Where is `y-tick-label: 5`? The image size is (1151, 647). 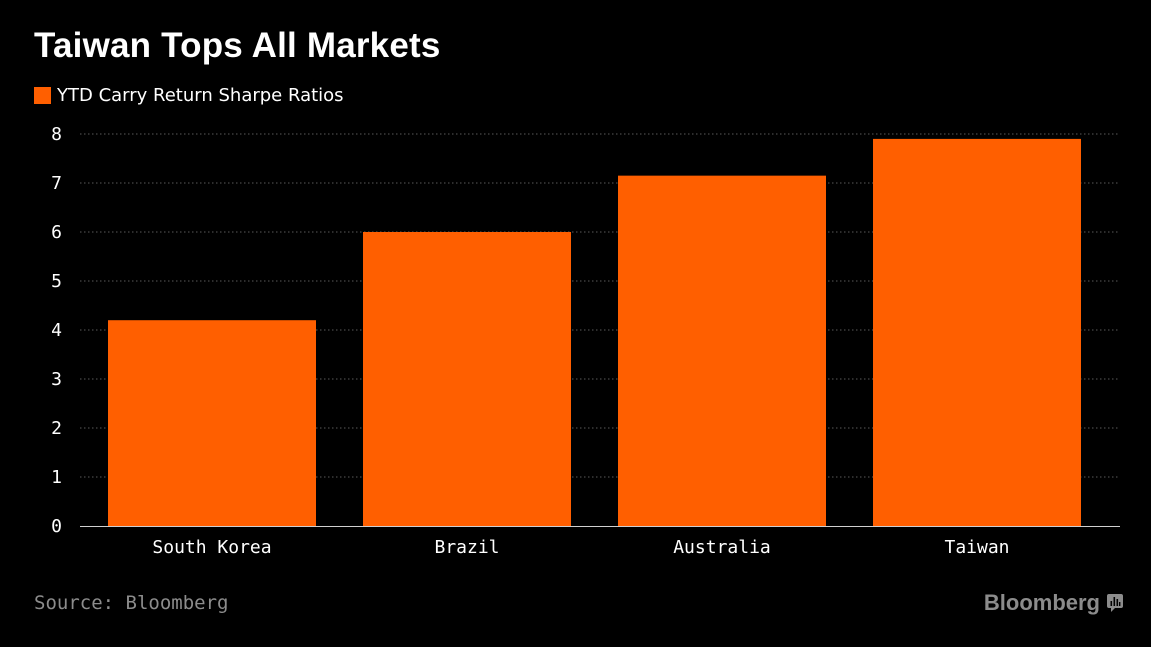
y-tick-label: 5 is located at coordinates (56, 281).